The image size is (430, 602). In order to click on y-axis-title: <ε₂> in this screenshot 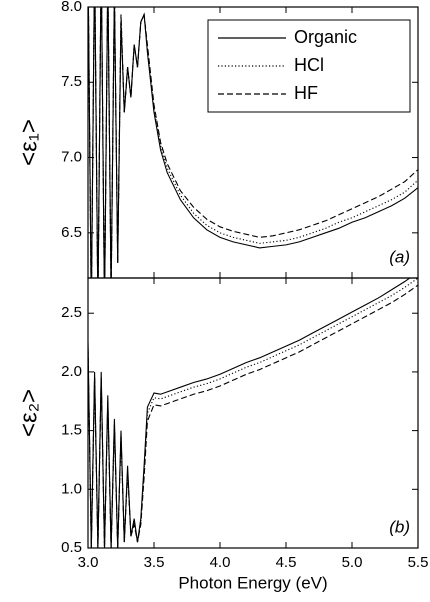, I will do `click(28, 413)`.